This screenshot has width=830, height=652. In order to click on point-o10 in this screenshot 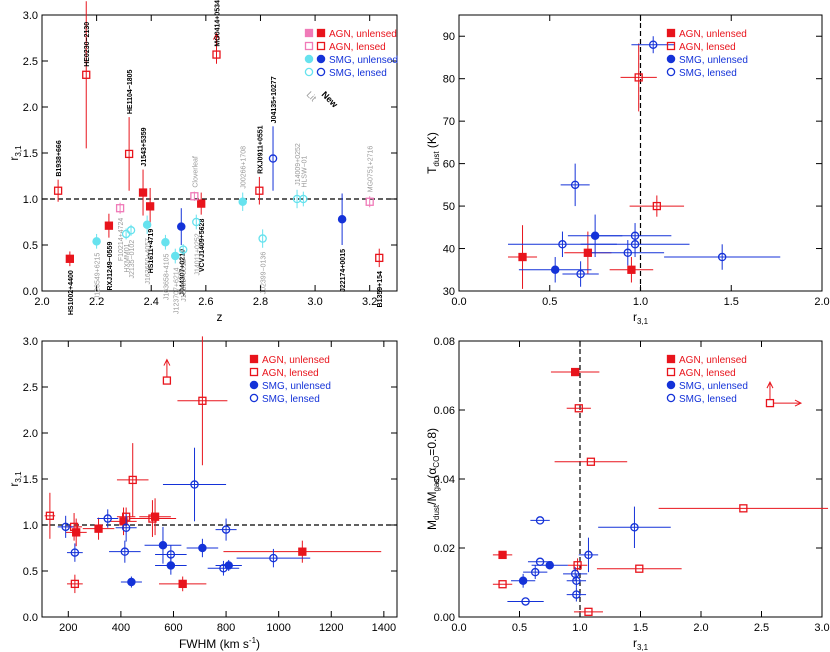, I will do `click(273, 558)`.